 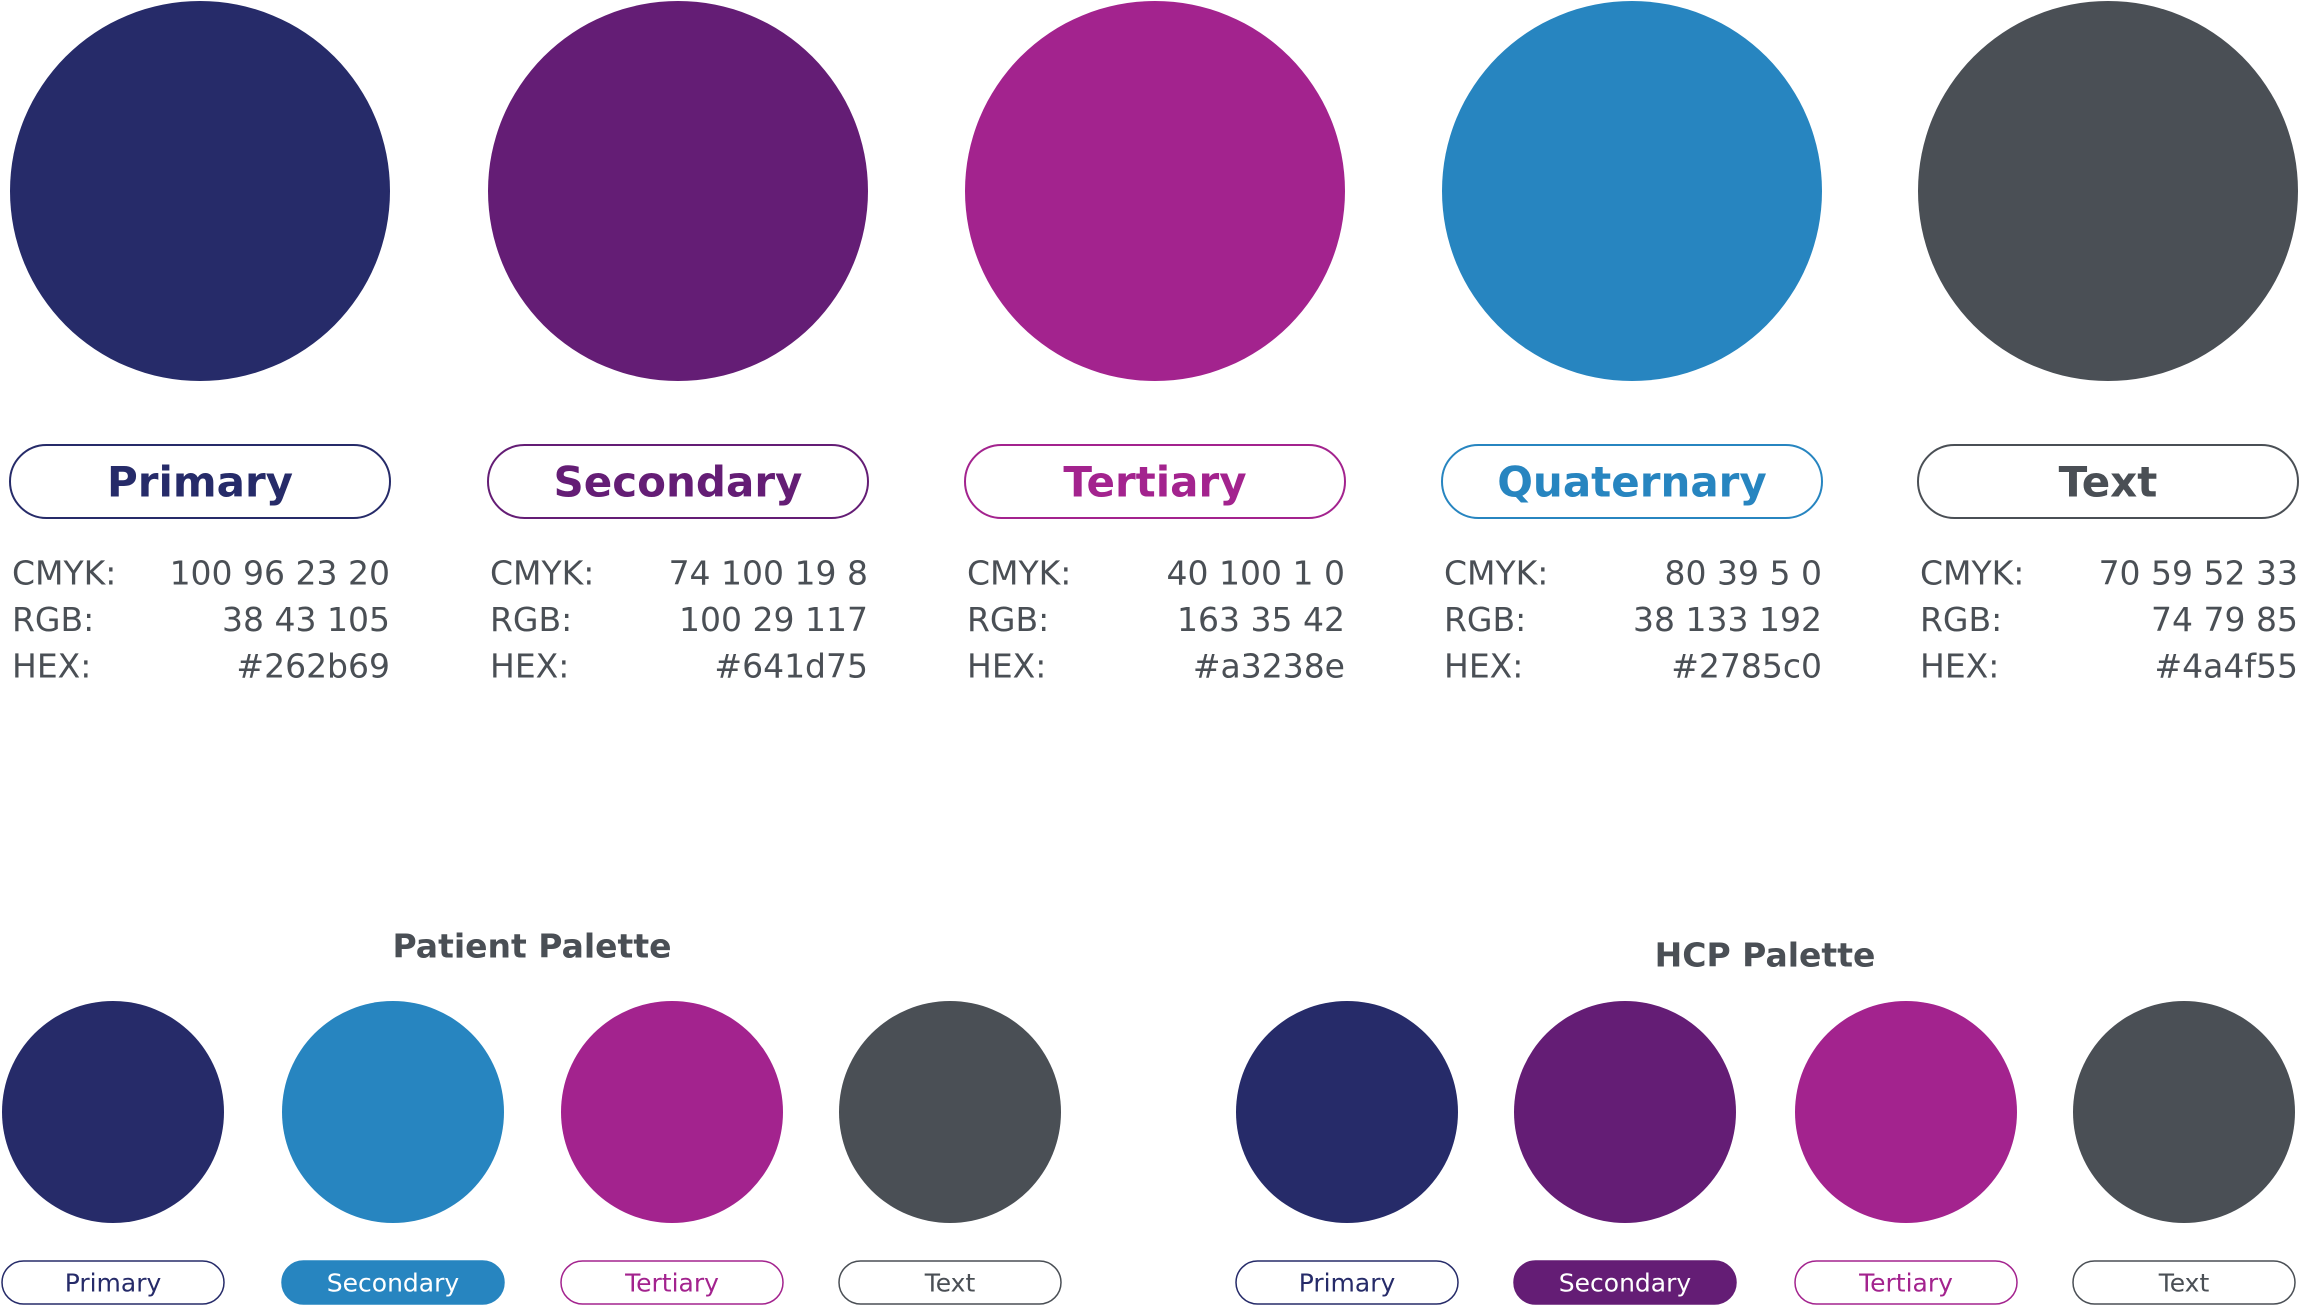 What do you see at coordinates (773, 619) in the screenshot?
I see `field-value: 100 29 117` at bounding box center [773, 619].